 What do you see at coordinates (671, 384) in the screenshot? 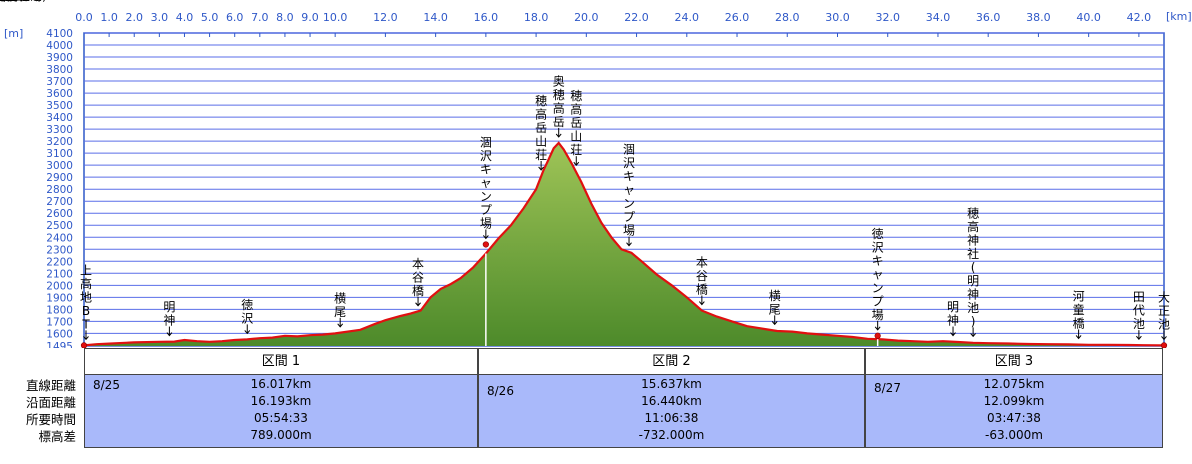
I see `segment-2-straight: 15.637km` at bounding box center [671, 384].